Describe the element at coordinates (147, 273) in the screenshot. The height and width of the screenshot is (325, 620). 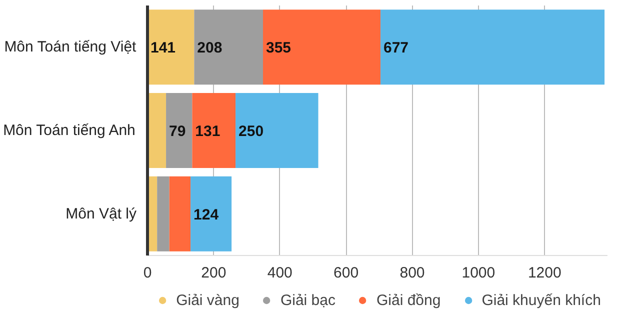
I see `x-tick-label: 0` at that location.